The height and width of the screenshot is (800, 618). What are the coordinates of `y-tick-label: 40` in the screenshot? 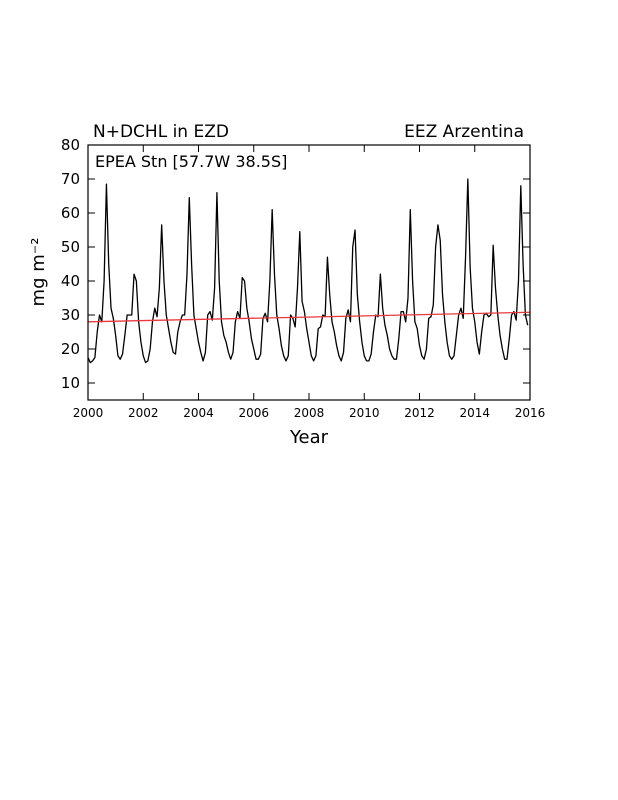 It's located at (70, 281).